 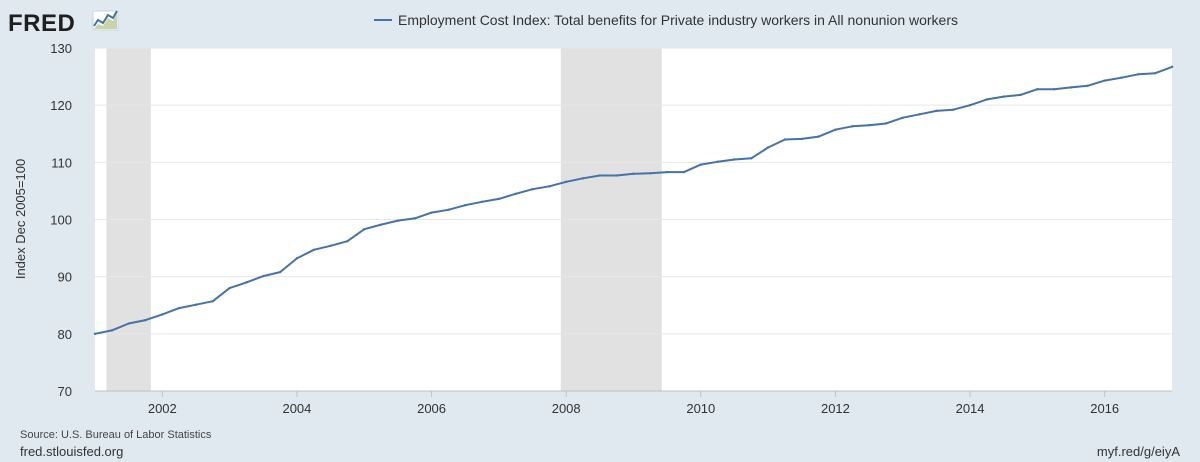 I want to click on x-tick-label: 2006, so click(x=431, y=408).